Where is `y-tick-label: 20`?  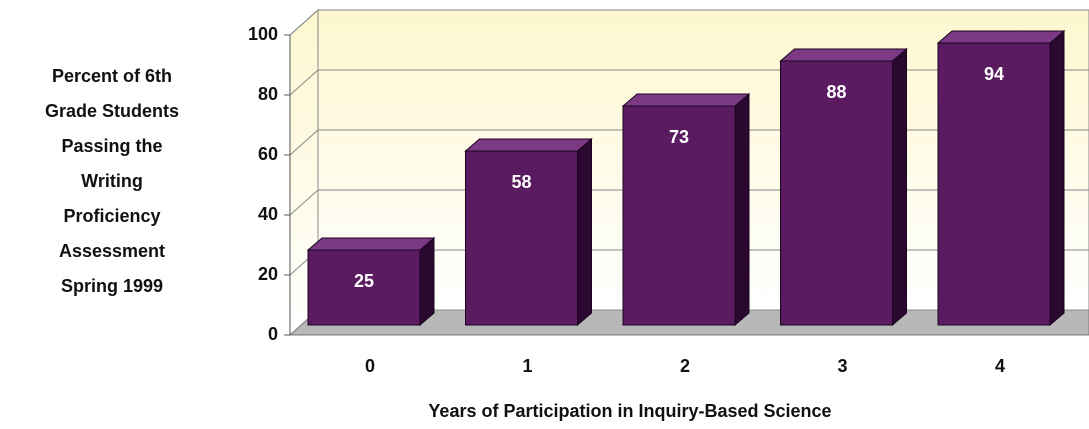
y-tick-label: 20 is located at coordinates (268, 274).